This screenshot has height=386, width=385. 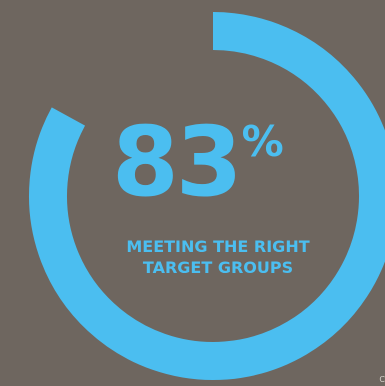 I want to click on chart-caption: MEETING THE RIGHT TARGET GROUPS, so click(x=218, y=257).